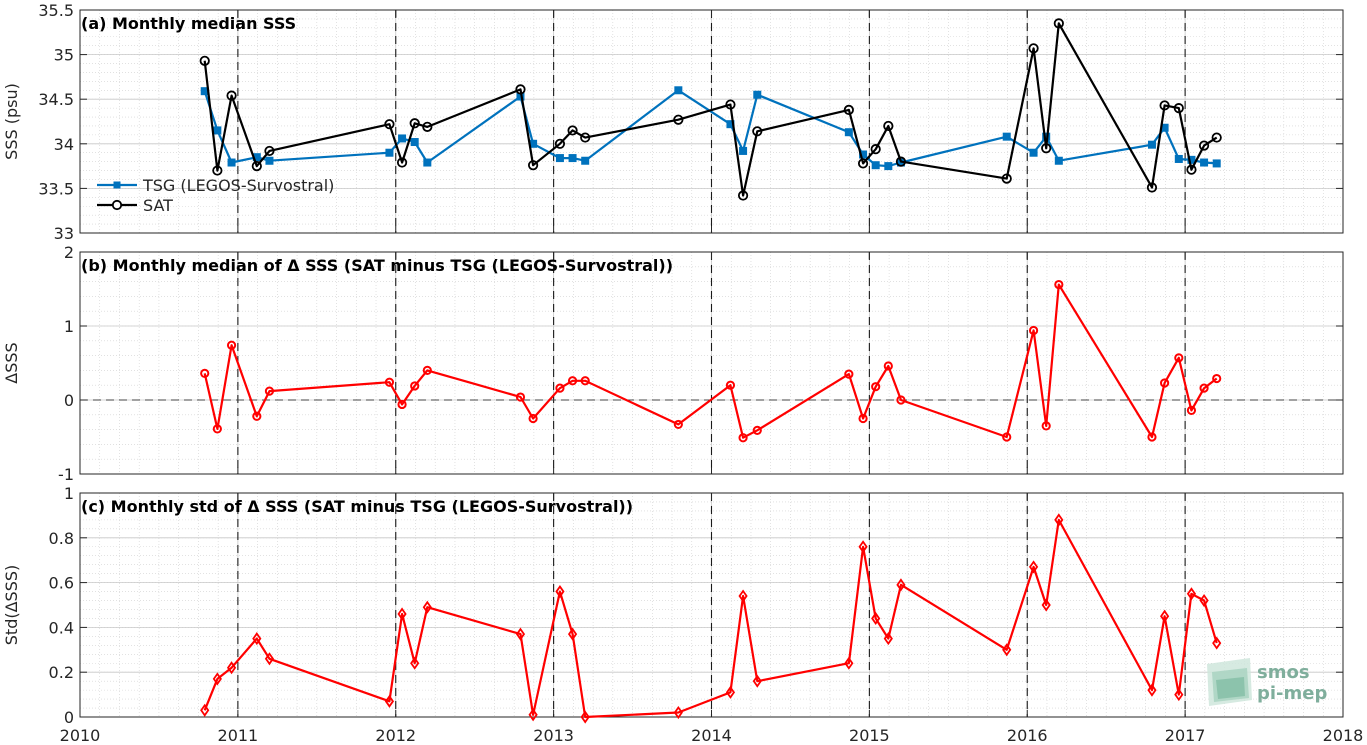  What do you see at coordinates (1292, 693) in the screenshot?
I see `logo-text-pimep: pi-mep` at bounding box center [1292, 693].